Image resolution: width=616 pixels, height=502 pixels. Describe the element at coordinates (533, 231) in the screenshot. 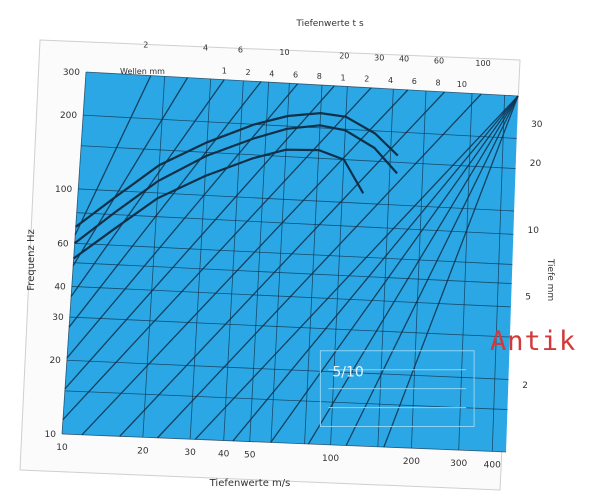

I see `right-tick-label: 10` at that location.